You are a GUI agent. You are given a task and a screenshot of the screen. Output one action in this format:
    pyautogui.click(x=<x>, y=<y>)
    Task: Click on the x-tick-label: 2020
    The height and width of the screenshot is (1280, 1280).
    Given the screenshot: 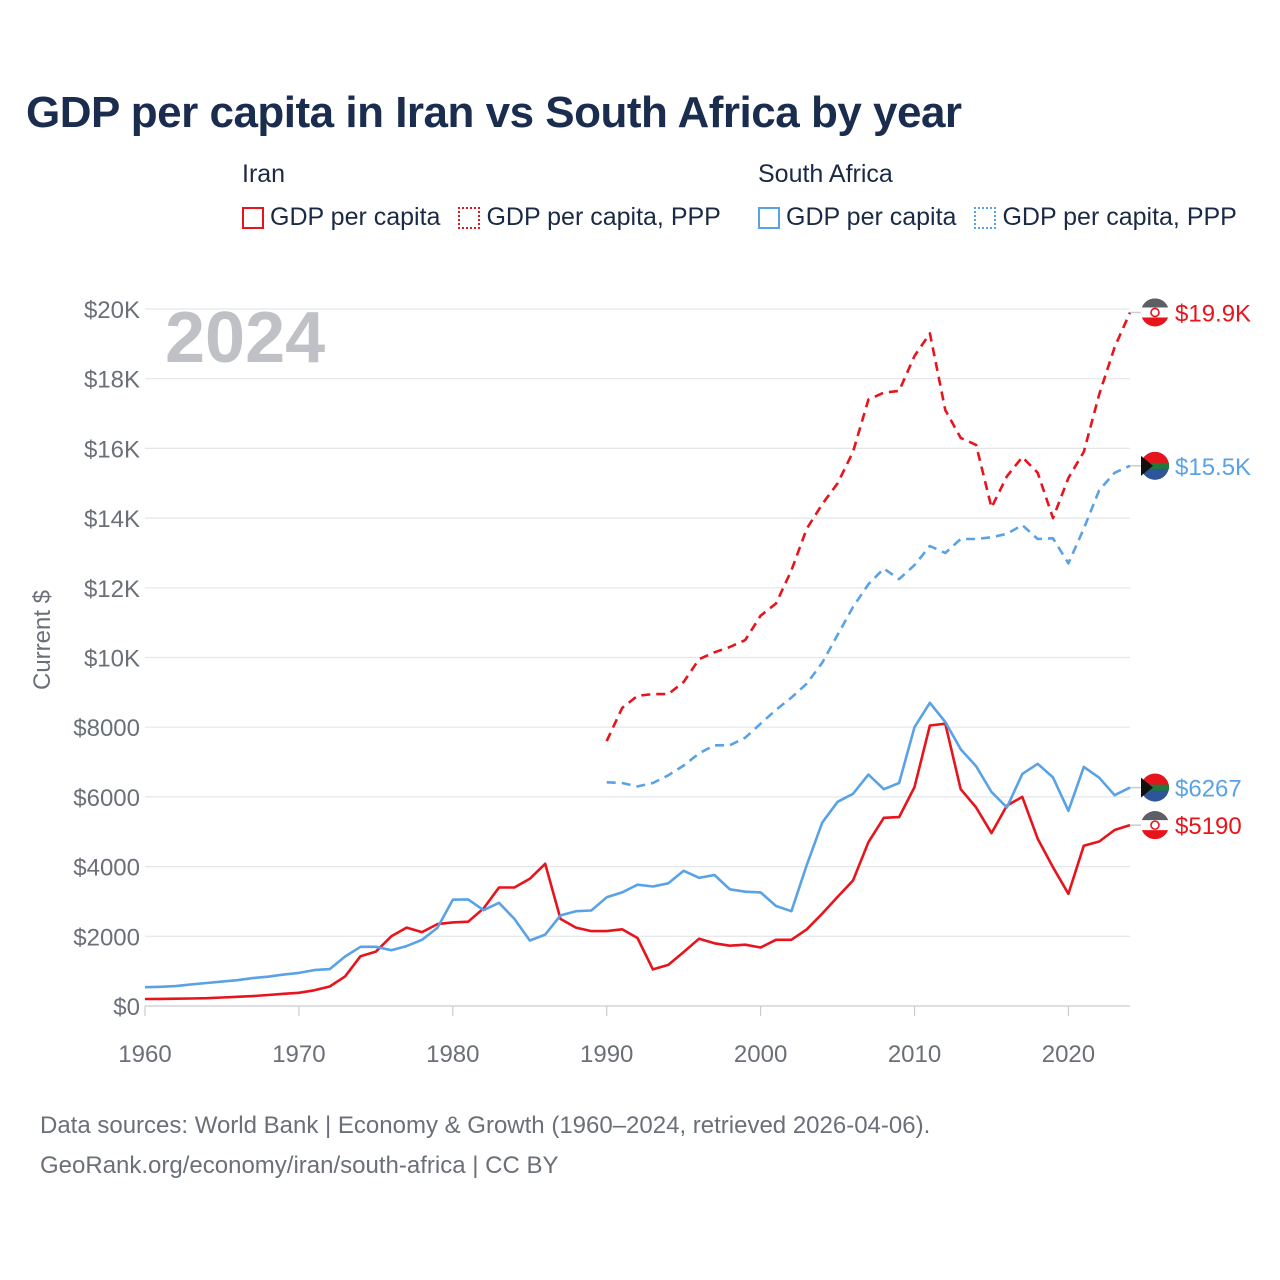 What is the action you would take?
    pyautogui.click(x=1068, y=1054)
    